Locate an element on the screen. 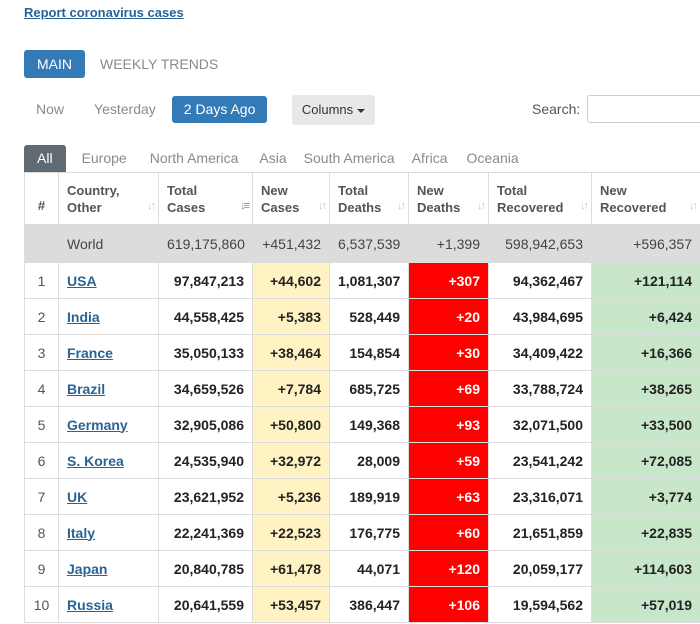 This screenshot has width=700, height=624. country-cell: UK is located at coordinates (108, 496).